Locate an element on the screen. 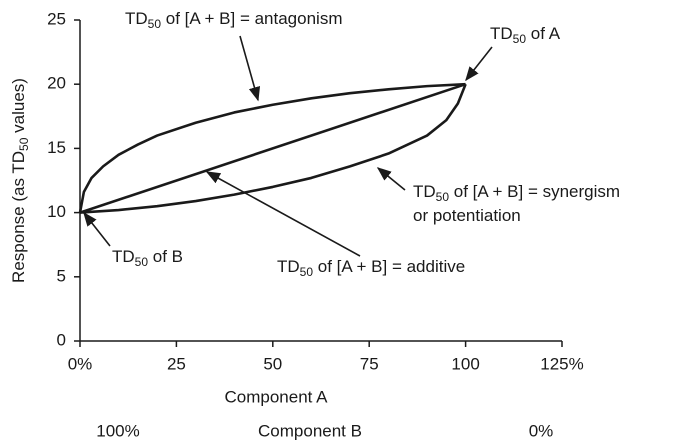  annotation: TD50 of [A + B] = antagonism is located at coordinates (233, 20).